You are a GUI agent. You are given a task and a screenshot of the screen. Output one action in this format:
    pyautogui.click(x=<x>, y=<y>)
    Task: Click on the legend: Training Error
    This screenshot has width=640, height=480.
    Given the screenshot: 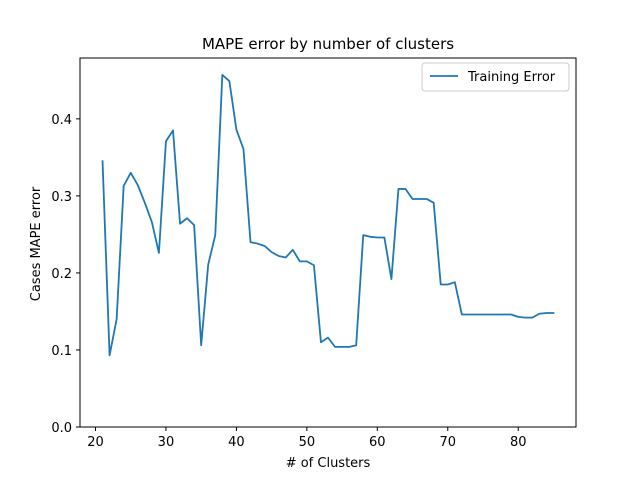 What is the action you would take?
    pyautogui.click(x=495, y=77)
    